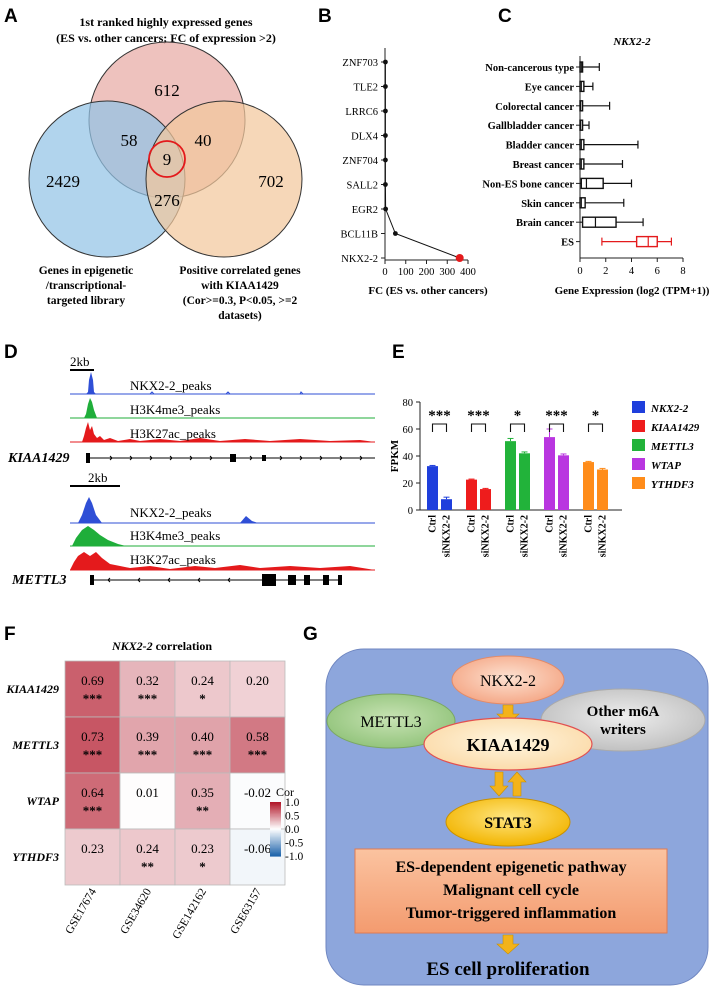  What do you see at coordinates (534, 107) in the screenshot?
I see `boxplot-category-label: Colorectal cancer` at bounding box center [534, 107].